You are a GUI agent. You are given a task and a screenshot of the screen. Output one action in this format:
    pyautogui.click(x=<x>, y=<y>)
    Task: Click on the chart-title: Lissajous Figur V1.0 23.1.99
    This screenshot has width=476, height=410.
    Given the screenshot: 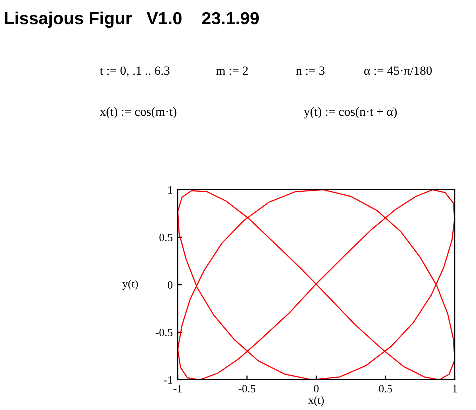 What is the action you would take?
    pyautogui.click(x=132, y=20)
    